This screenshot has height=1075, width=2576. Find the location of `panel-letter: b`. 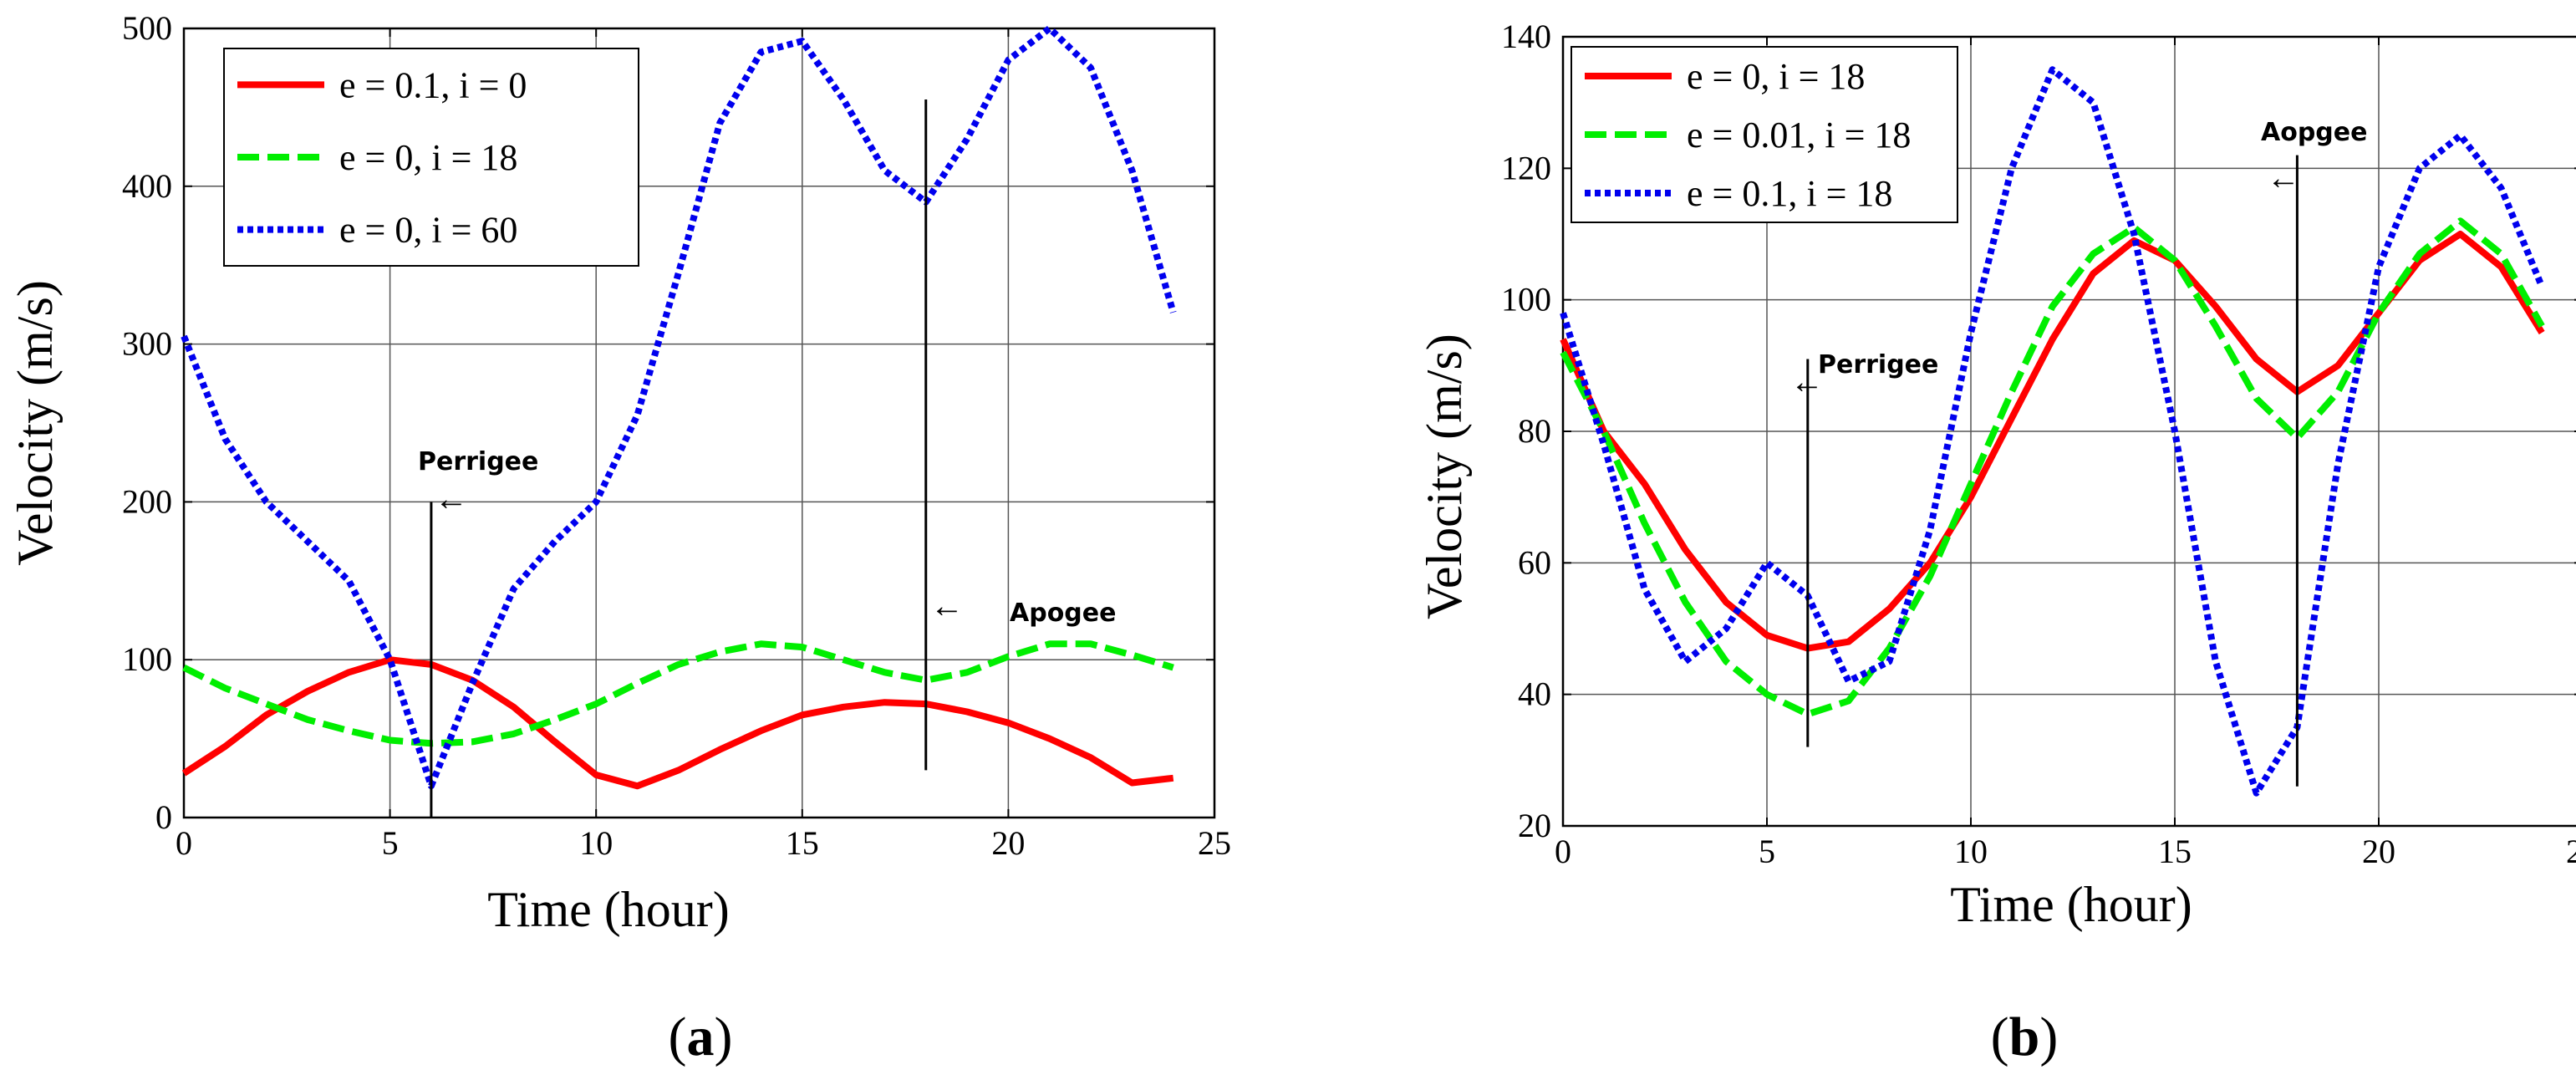

panel-letter: b is located at coordinates (2024, 1036).